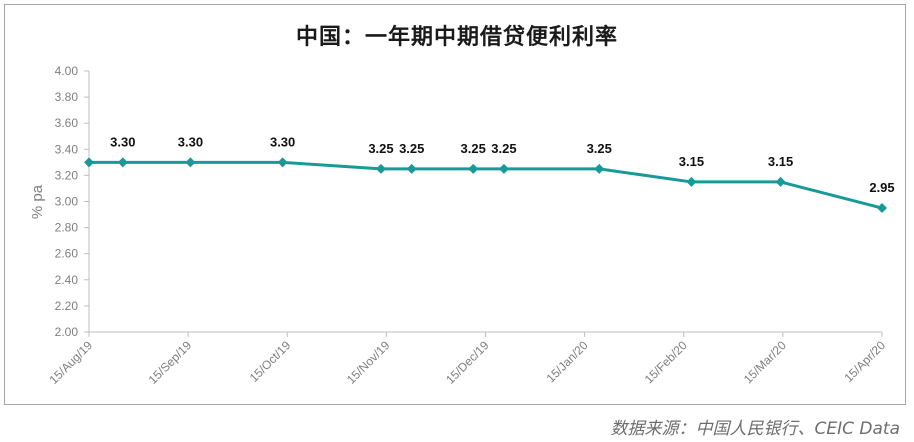 Image resolution: width=914 pixels, height=442 pixels. I want to click on y-tick-label: 2.80, so click(67, 228).